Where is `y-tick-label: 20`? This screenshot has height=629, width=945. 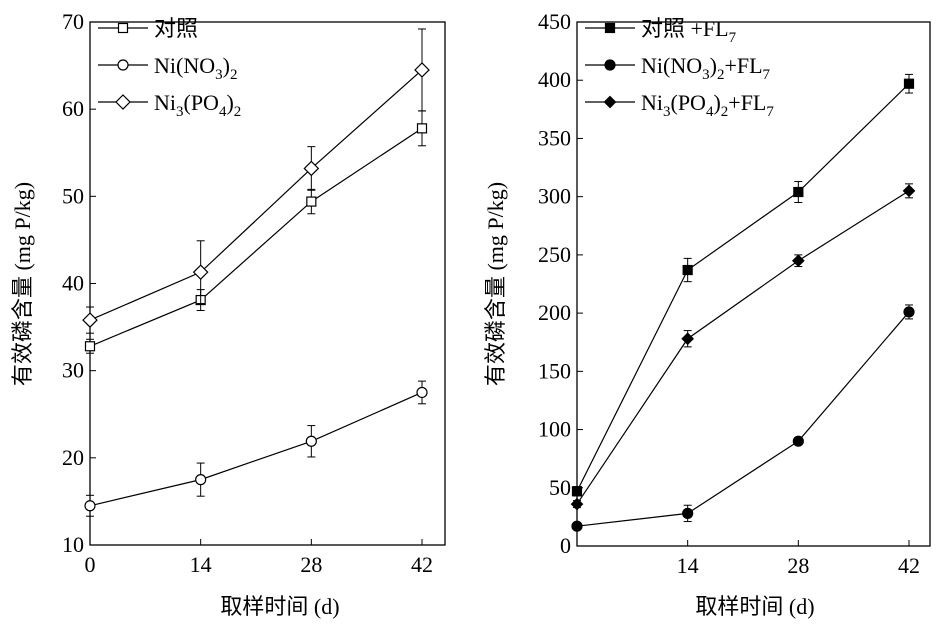 y-tick-label: 20 is located at coordinates (73, 457).